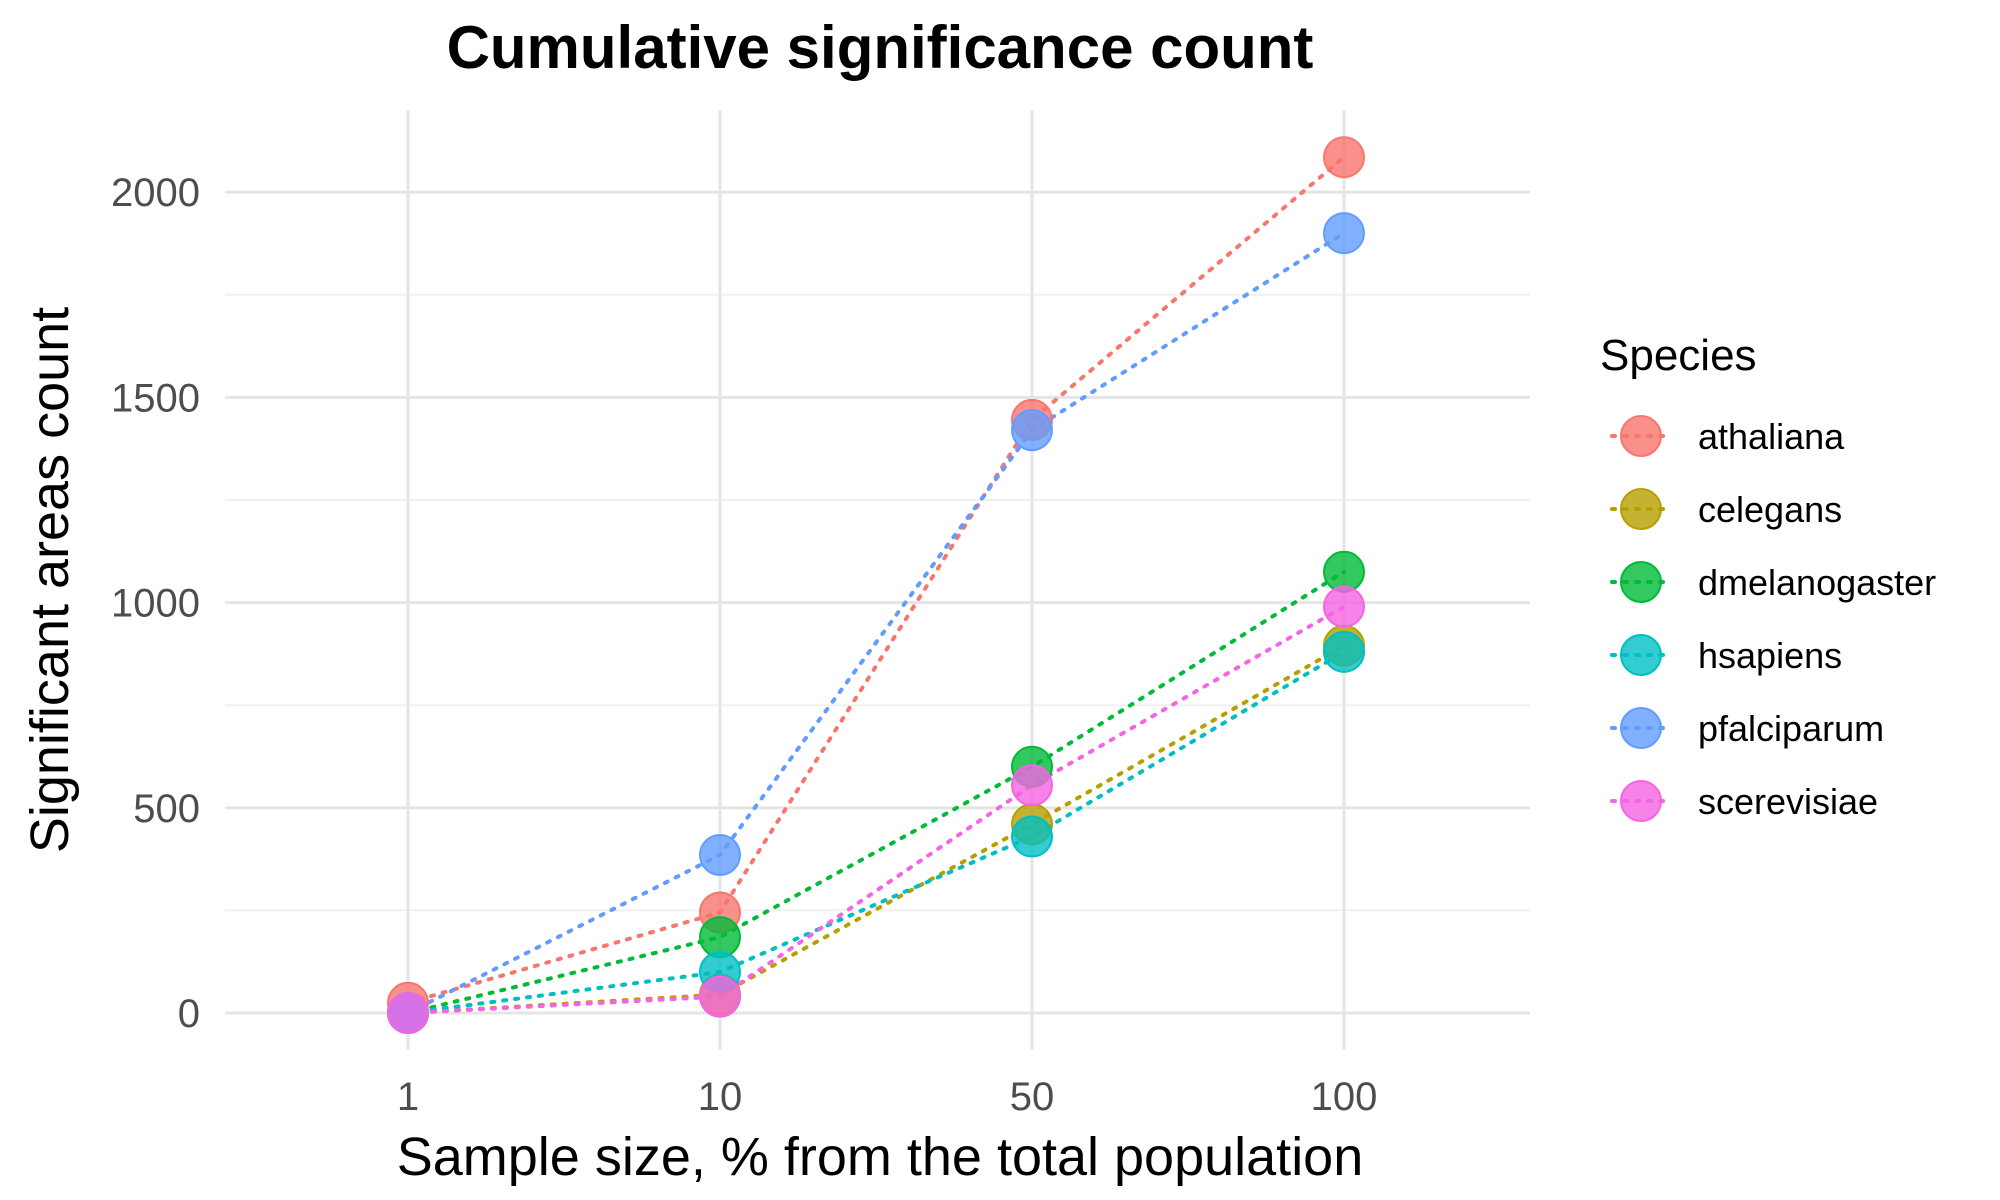  What do you see at coordinates (1770, 655) in the screenshot?
I see `legend-label: hsapiens` at bounding box center [1770, 655].